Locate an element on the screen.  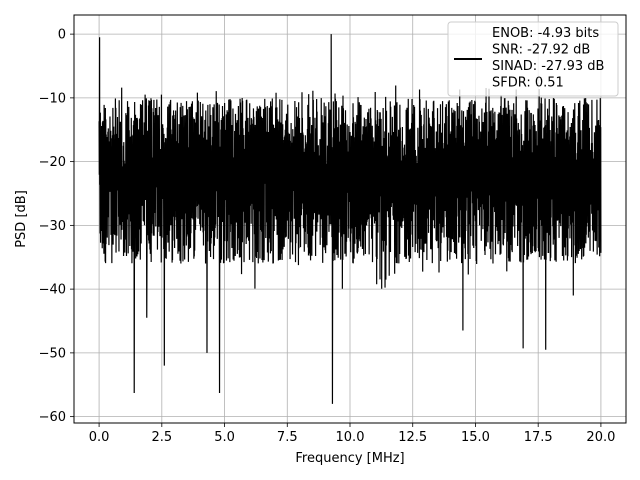
x-tick-label: 12.5 is located at coordinates (412, 437).